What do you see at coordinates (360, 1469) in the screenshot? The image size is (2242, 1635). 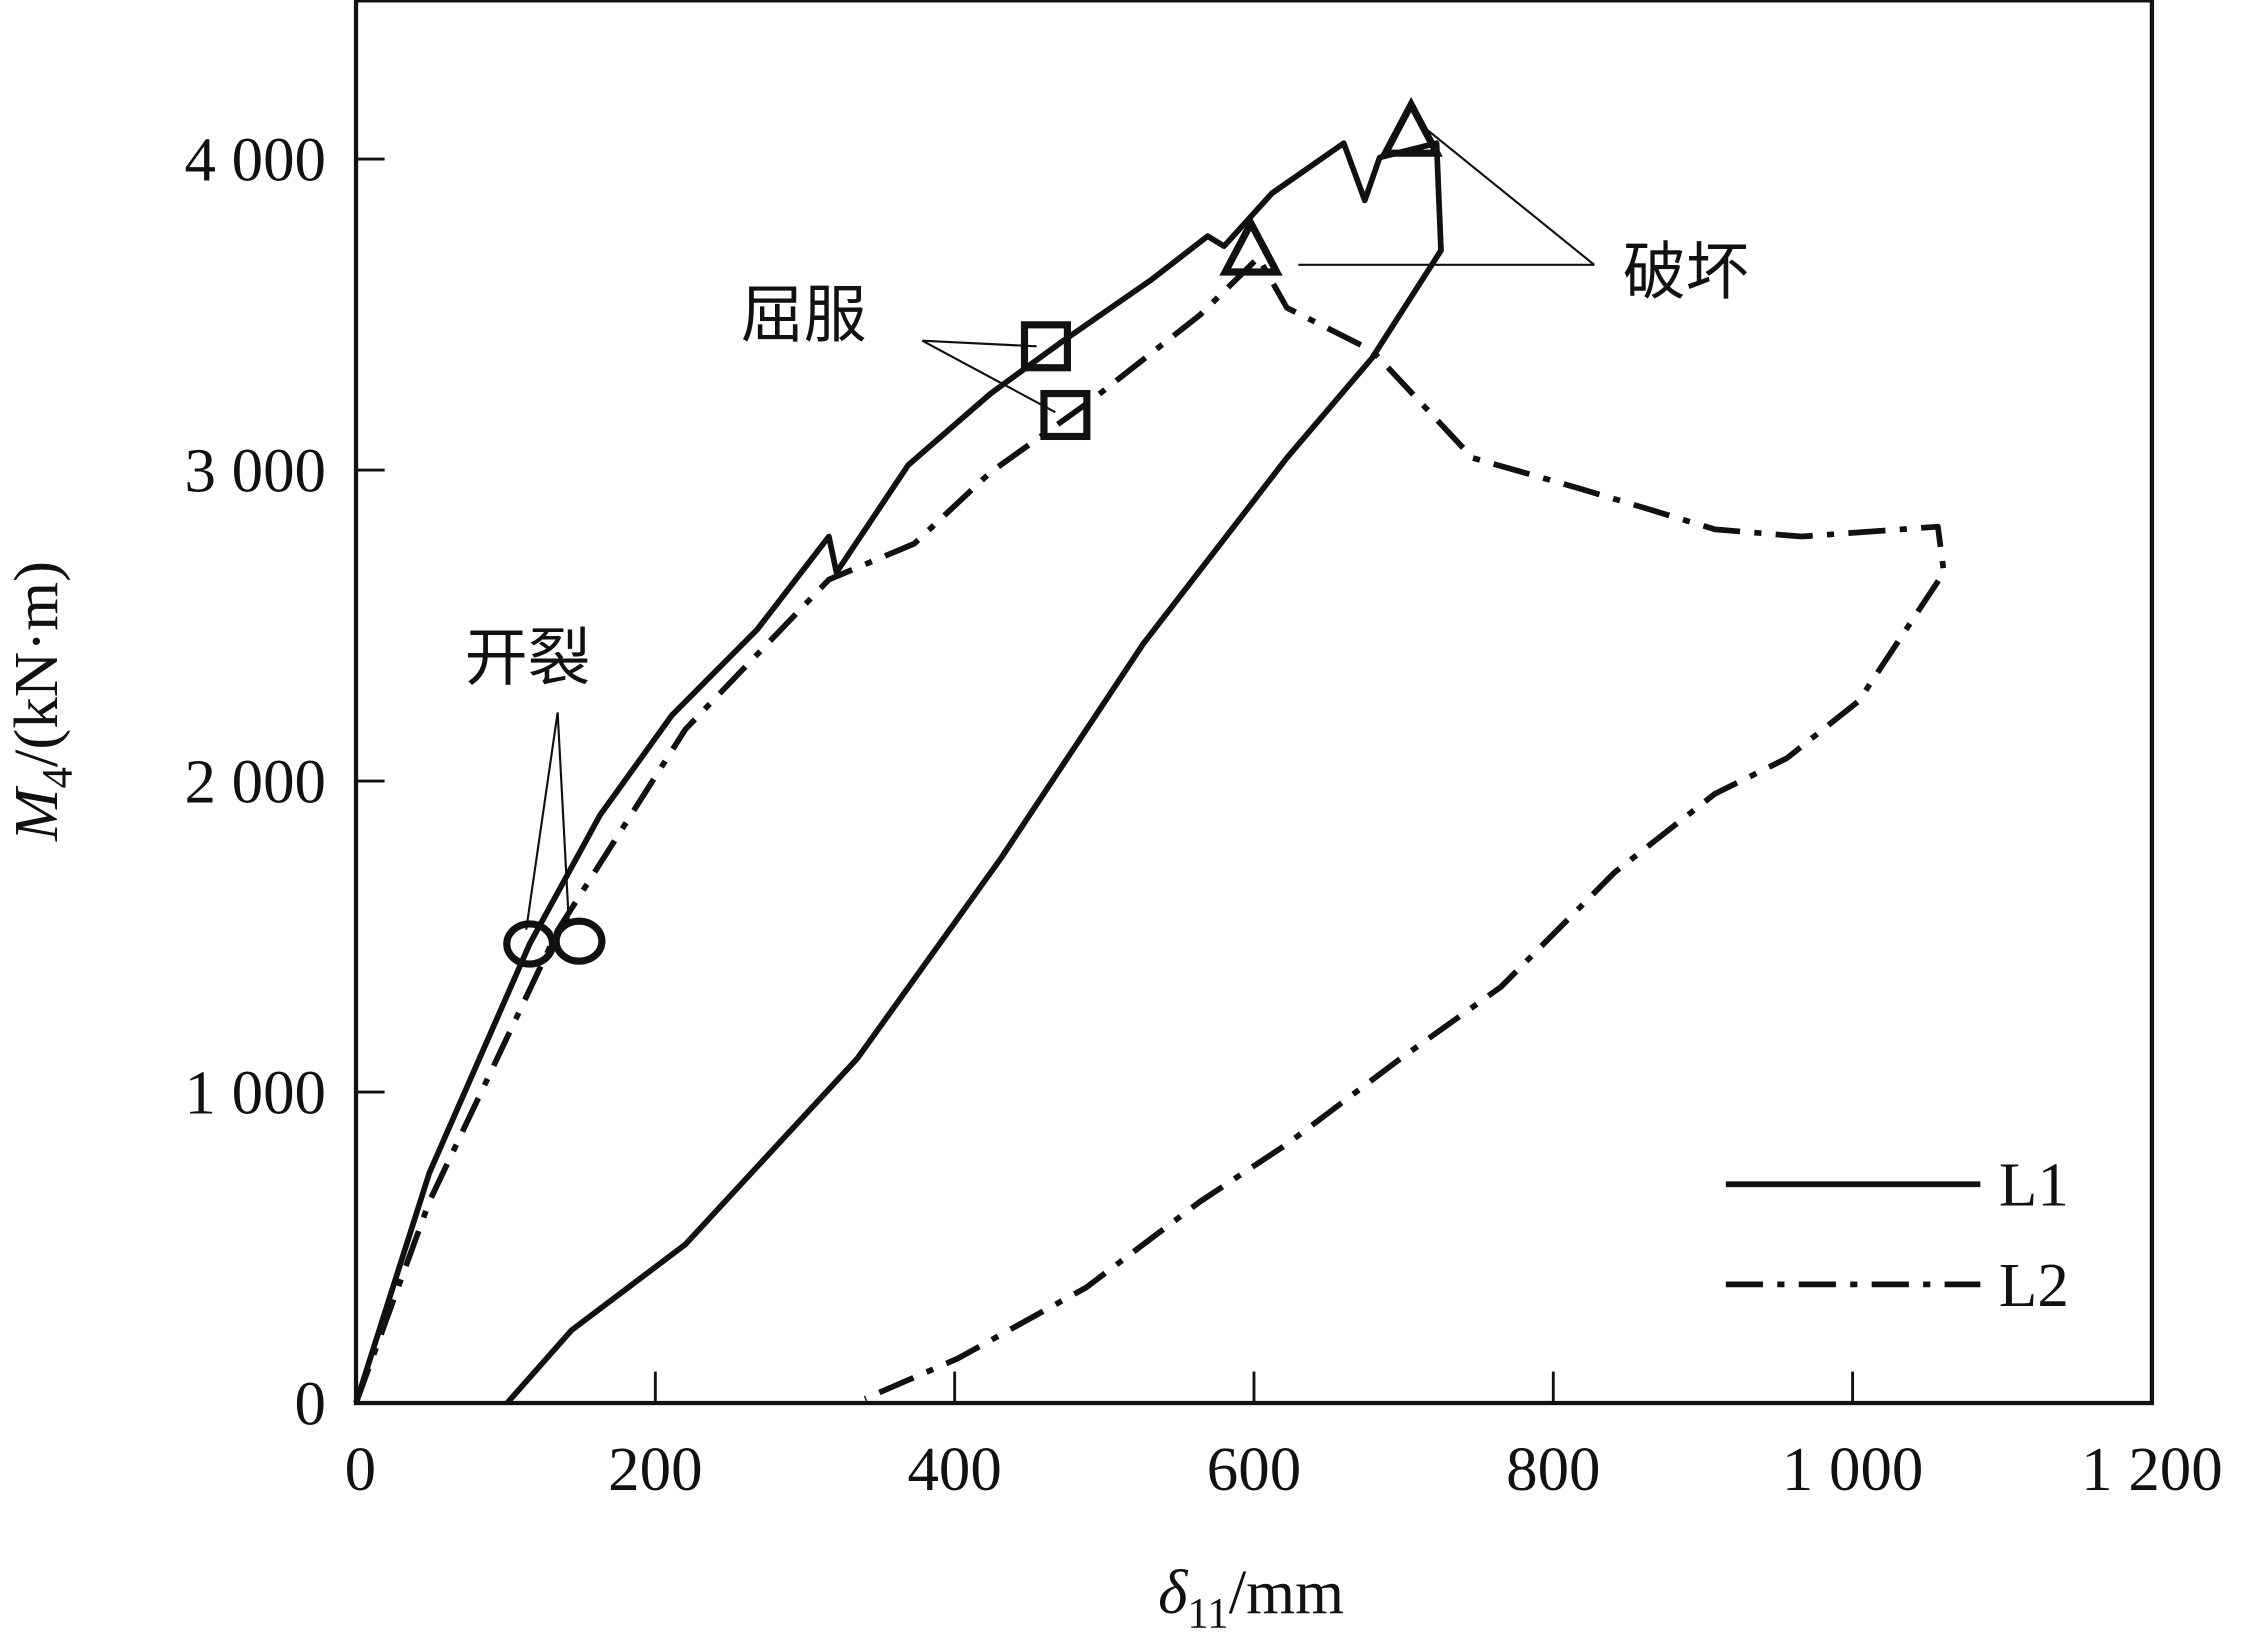 I see `x-tick-label: 0` at bounding box center [360, 1469].